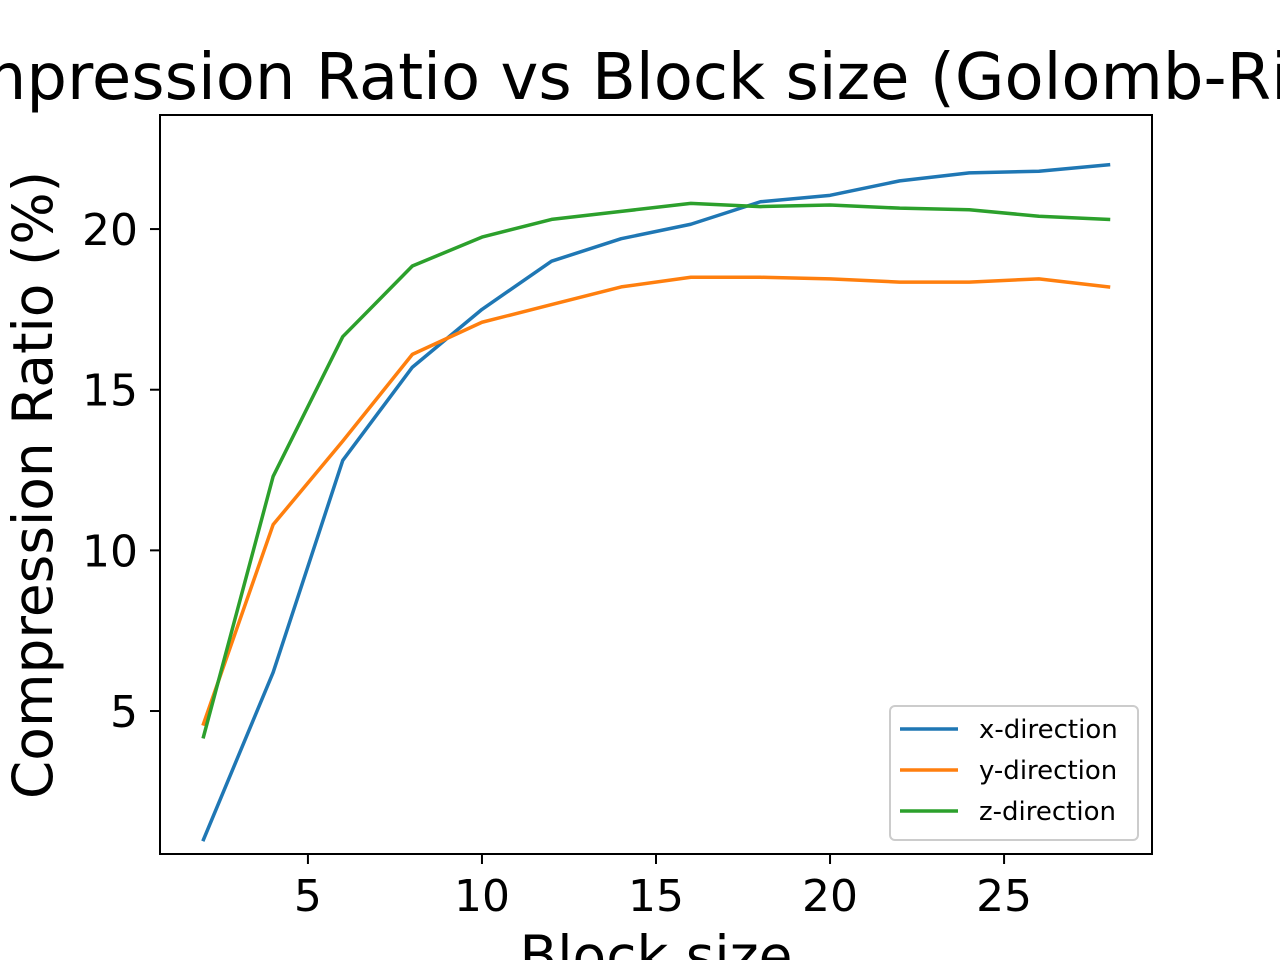 This screenshot has width=1280, height=960. What do you see at coordinates (121, 471) in the screenshot?
I see `y-axis-ticks: 5 10 15 20` at bounding box center [121, 471].